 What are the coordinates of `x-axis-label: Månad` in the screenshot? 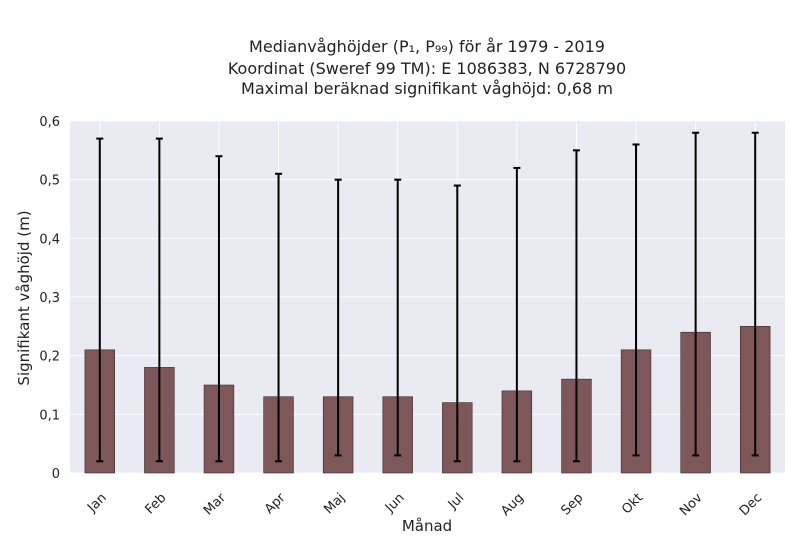 It's located at (427, 526).